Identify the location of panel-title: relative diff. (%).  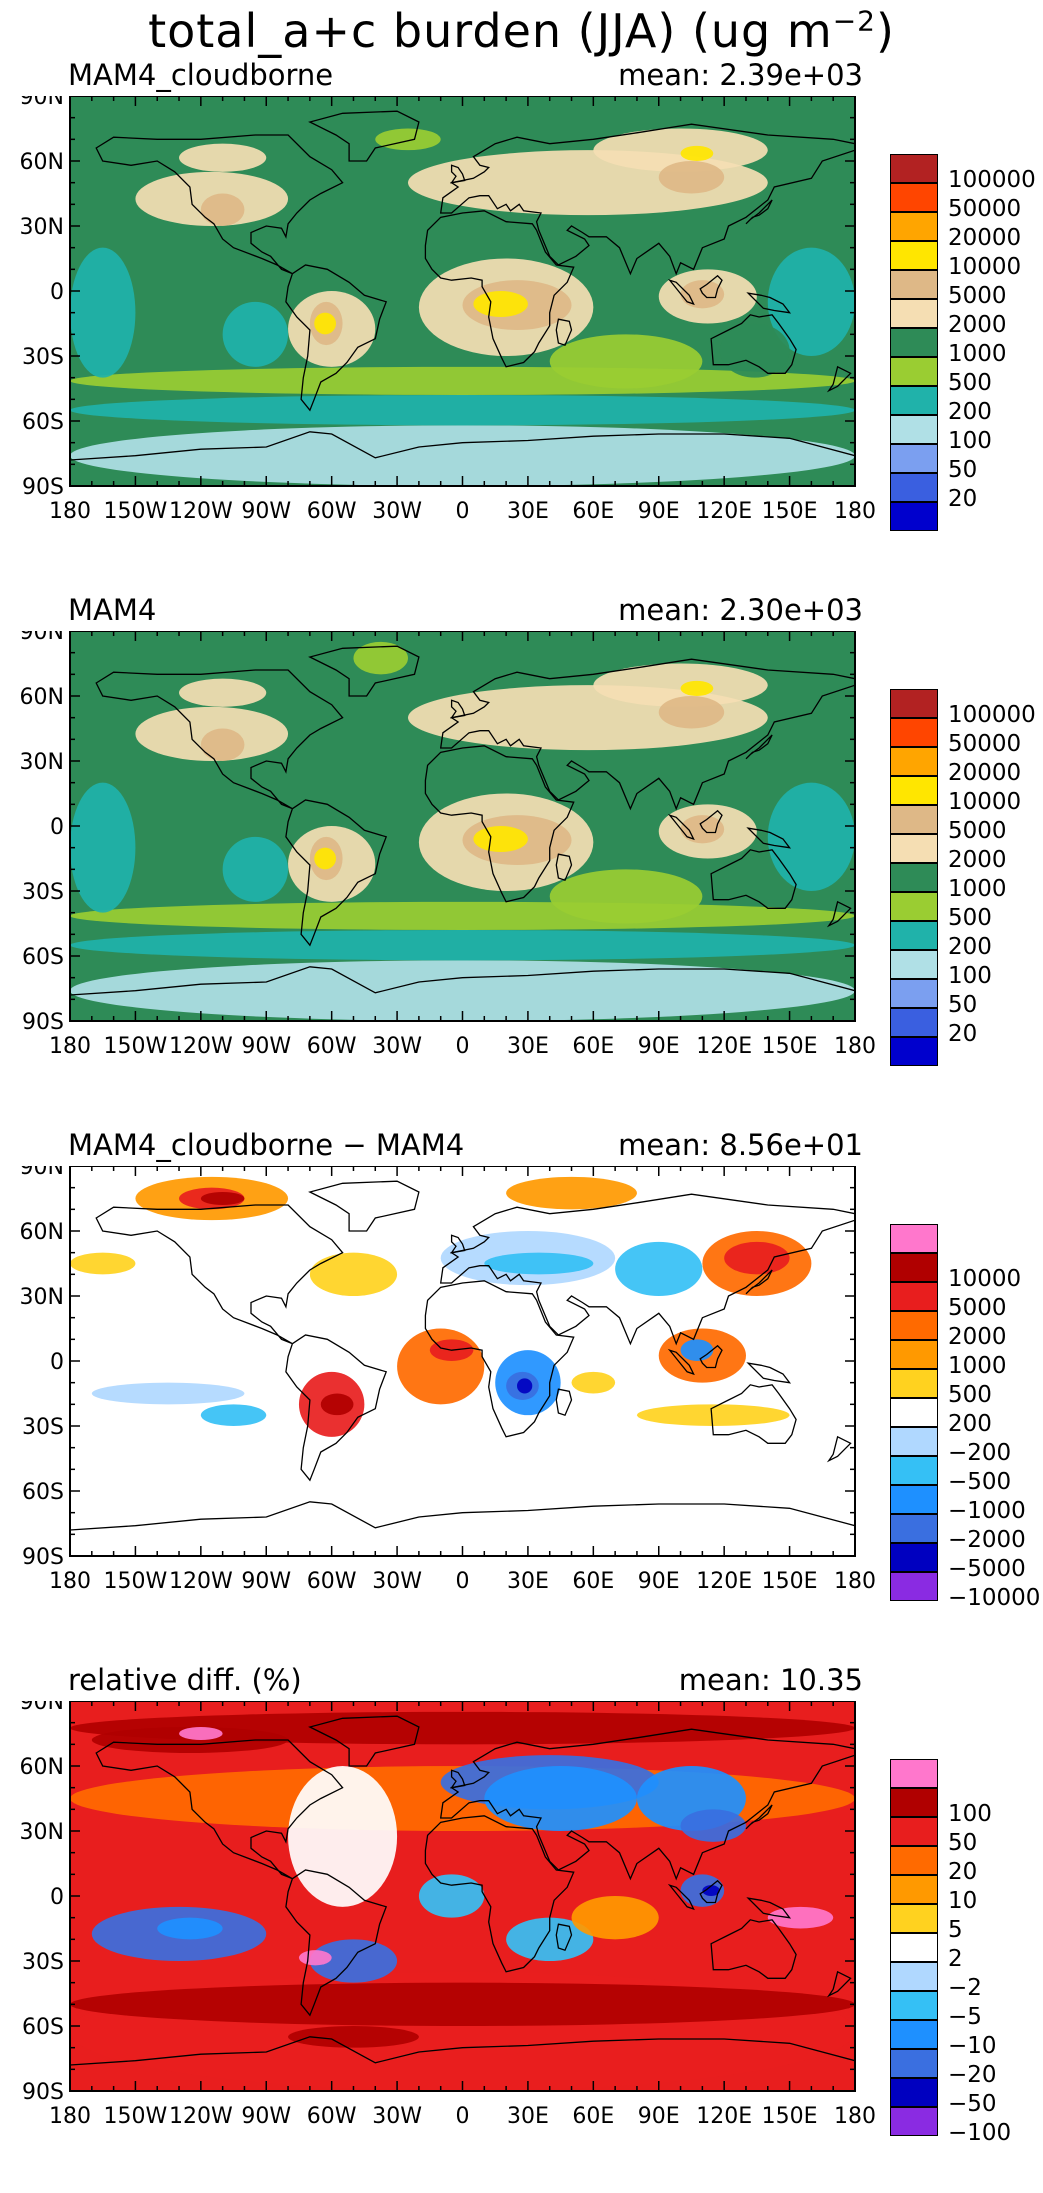
(185, 1680).